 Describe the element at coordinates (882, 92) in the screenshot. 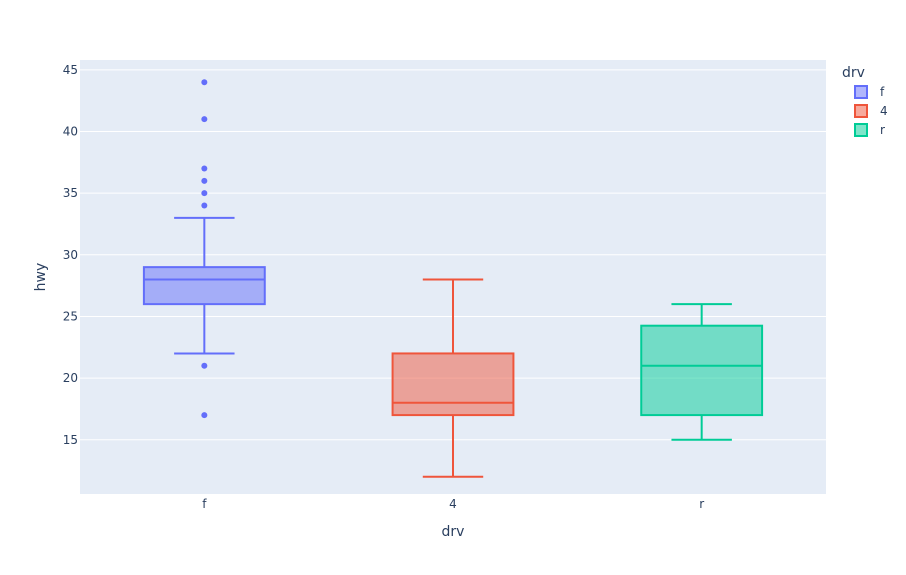

I see `legend-label-f: f` at that location.